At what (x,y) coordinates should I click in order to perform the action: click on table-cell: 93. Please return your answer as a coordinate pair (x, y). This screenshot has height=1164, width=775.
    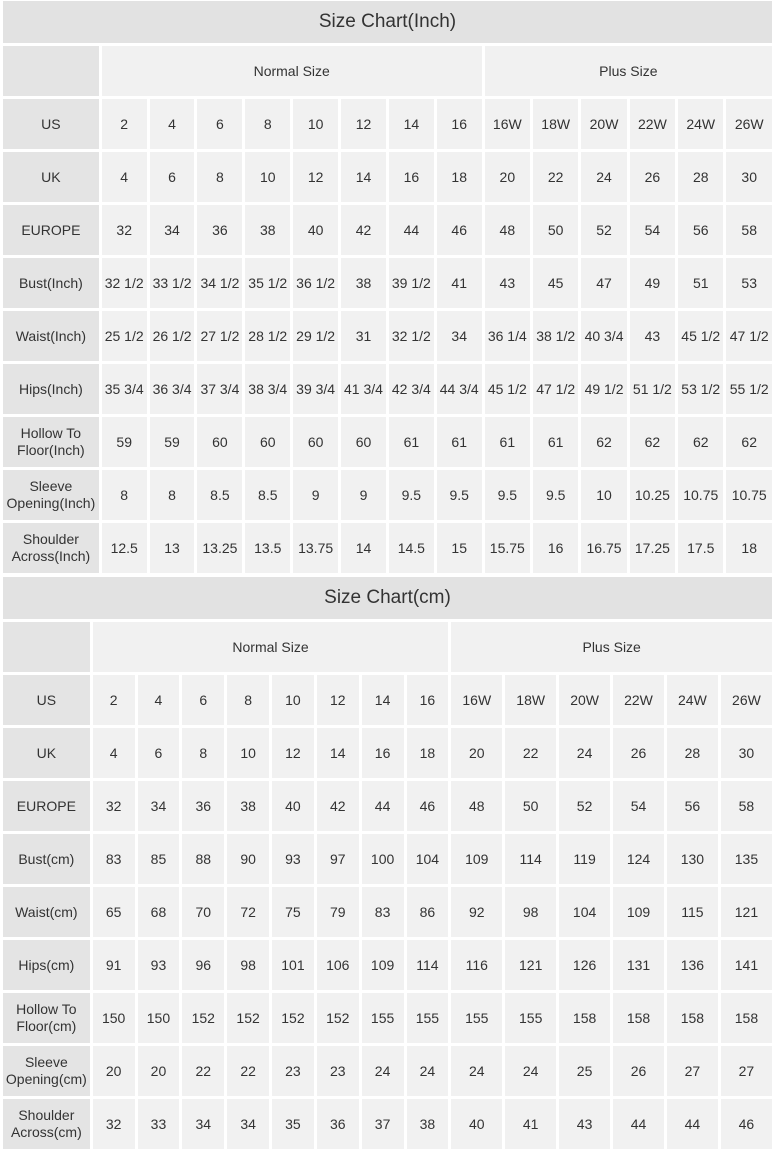
    Looking at the image, I should click on (293, 859).